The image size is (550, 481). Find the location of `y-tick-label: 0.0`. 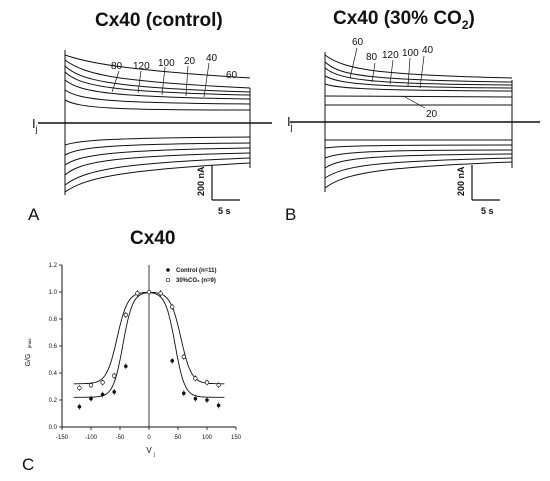

y-tick-label: 0.0 is located at coordinates (53, 428).